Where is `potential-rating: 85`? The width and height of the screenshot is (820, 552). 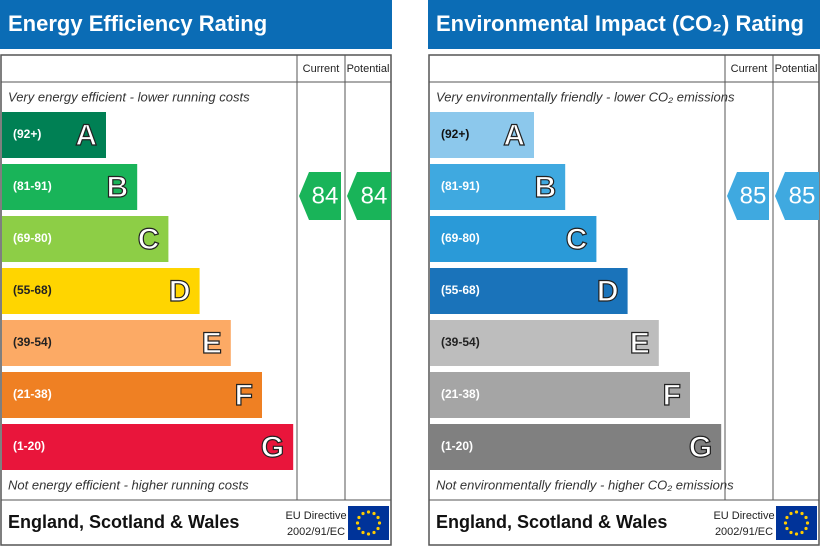 potential-rating: 85 is located at coordinates (802, 195).